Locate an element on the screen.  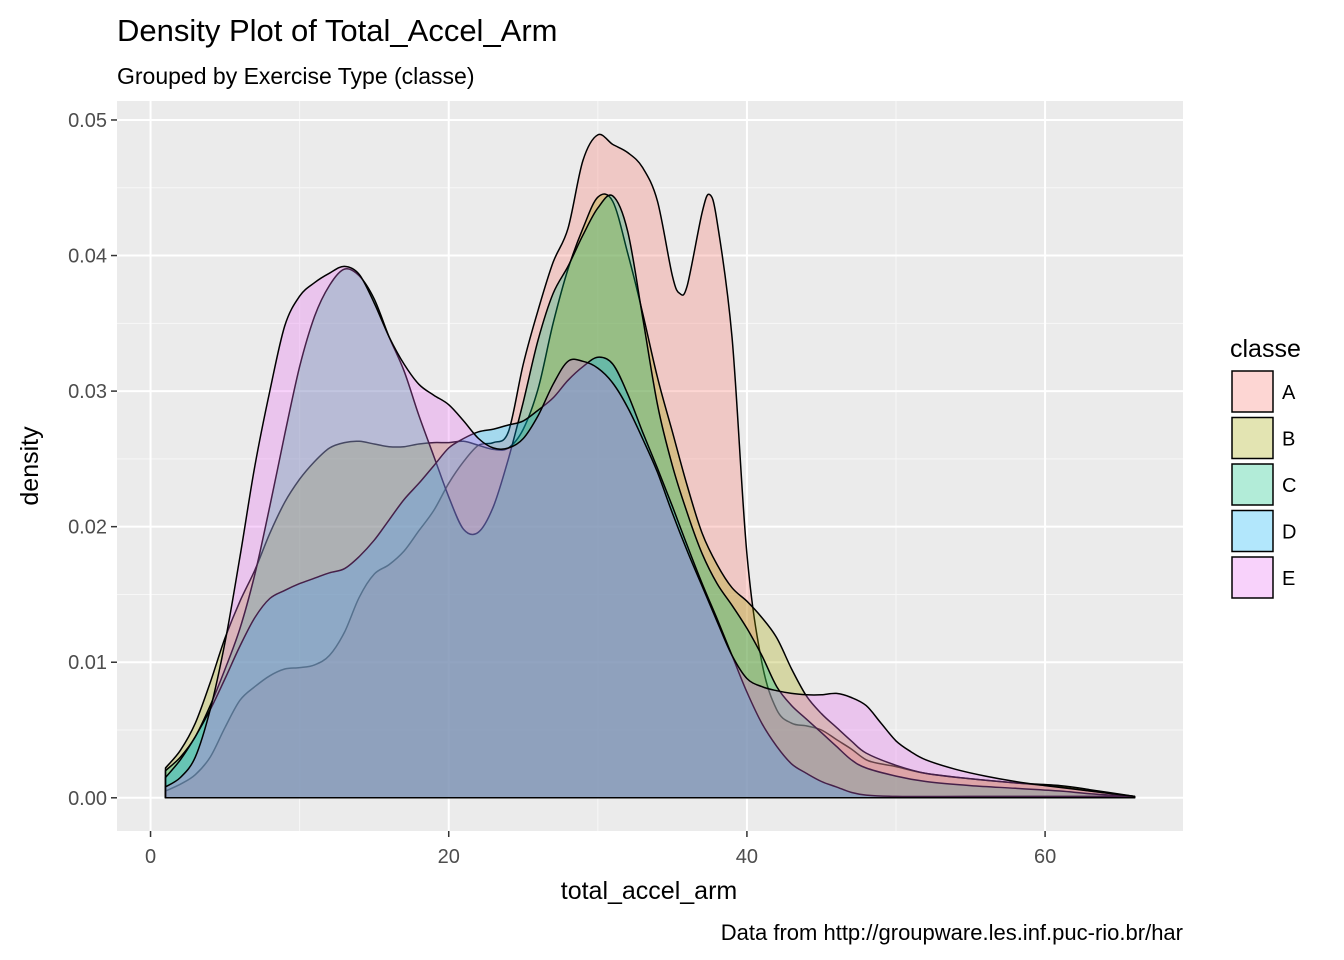
legend-key-bg-a is located at coordinates (1252, 391).